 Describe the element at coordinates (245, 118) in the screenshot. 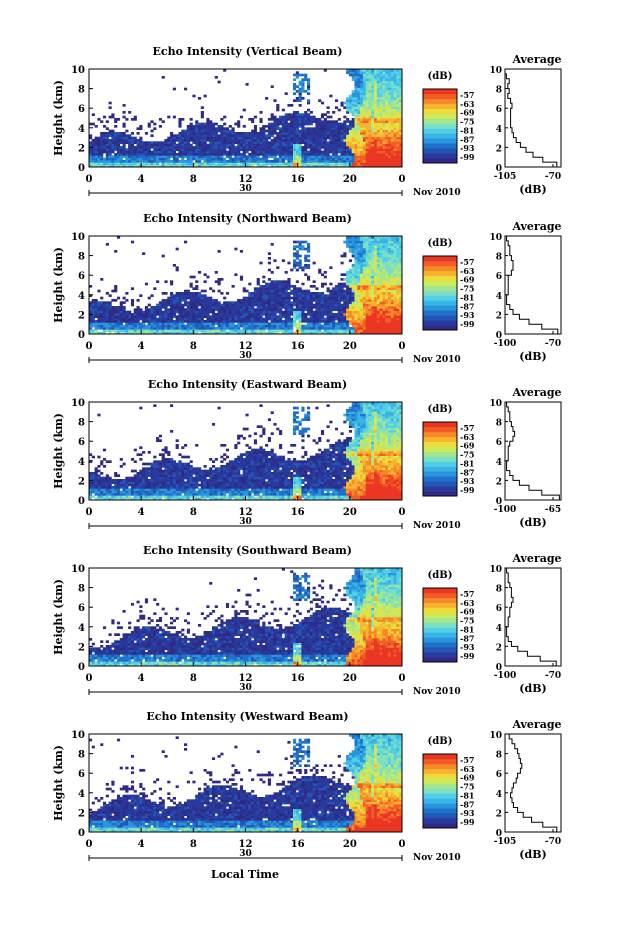

I see `heatmap` at that location.